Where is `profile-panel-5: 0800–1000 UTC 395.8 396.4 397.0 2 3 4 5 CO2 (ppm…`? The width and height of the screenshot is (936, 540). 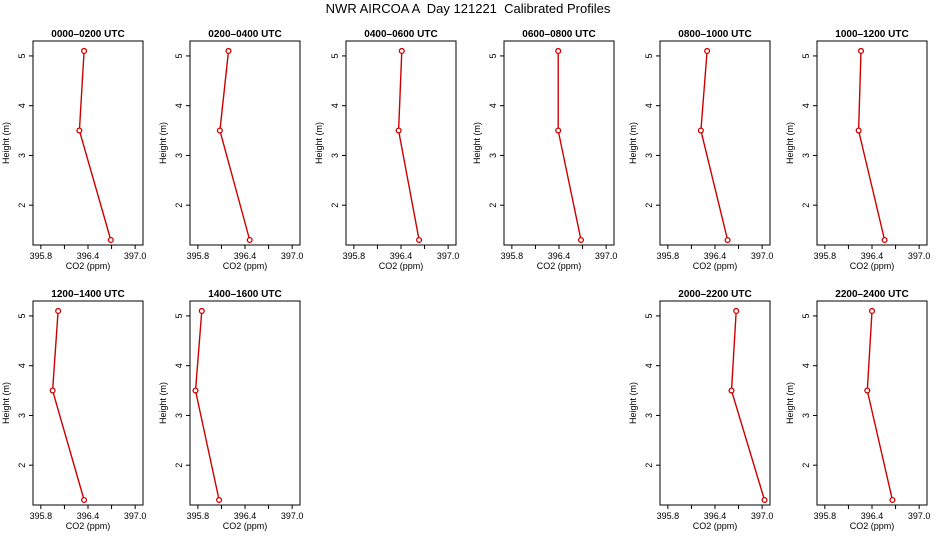
profile-panel-5: 0800–1000 UTC 395.8 396.4 397.0 2 3 4 5 CO2 (ppm… is located at coordinates (700, 150).